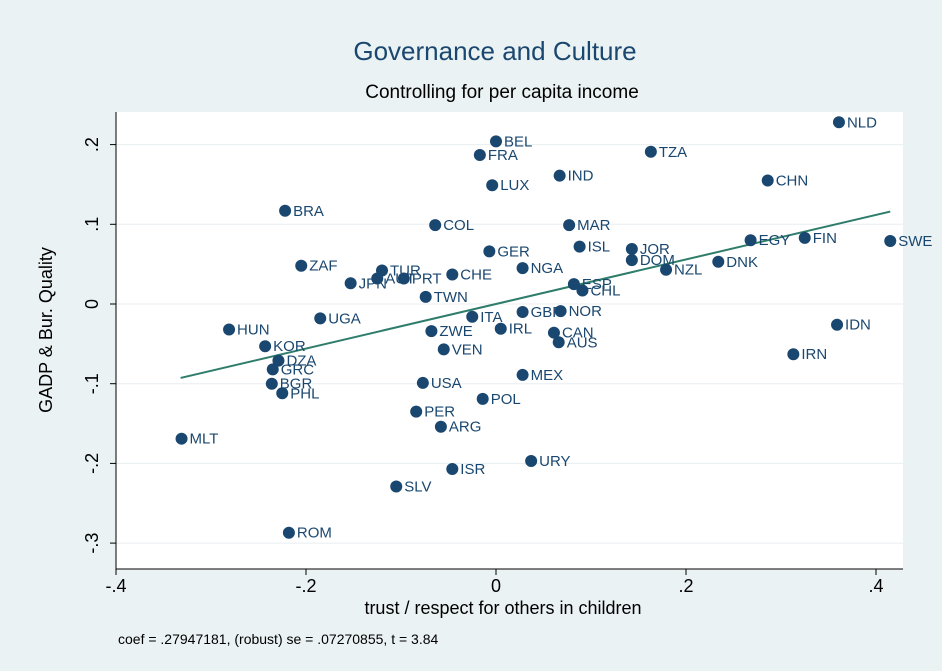 This screenshot has width=942, height=671. What do you see at coordinates (417, 487) in the screenshot?
I see `point-label: SLV` at bounding box center [417, 487].